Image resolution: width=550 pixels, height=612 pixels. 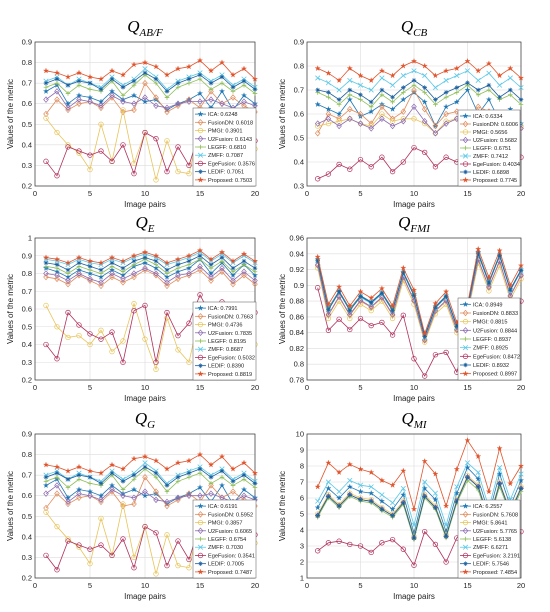 What do you see at coordinates (299, 42) in the screenshot?
I see `y-tick-label: 0.9` at bounding box center [299, 42].